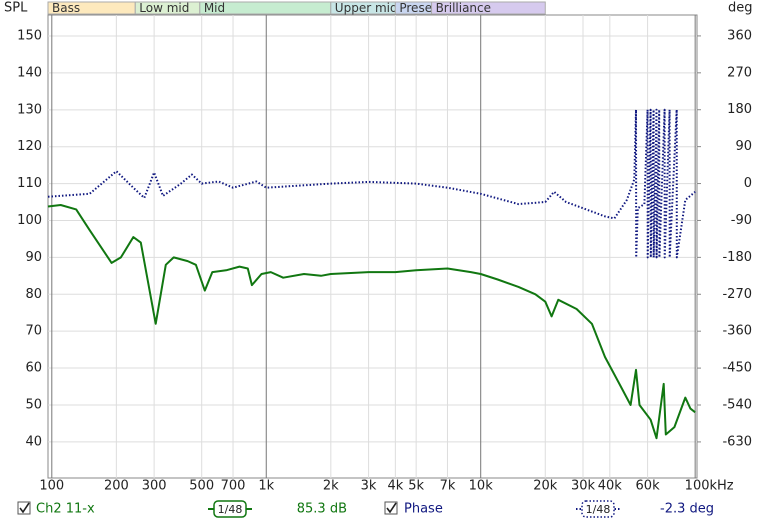 This screenshot has height=523, width=760. I want to click on y2-tick-label: 90, so click(743, 146).